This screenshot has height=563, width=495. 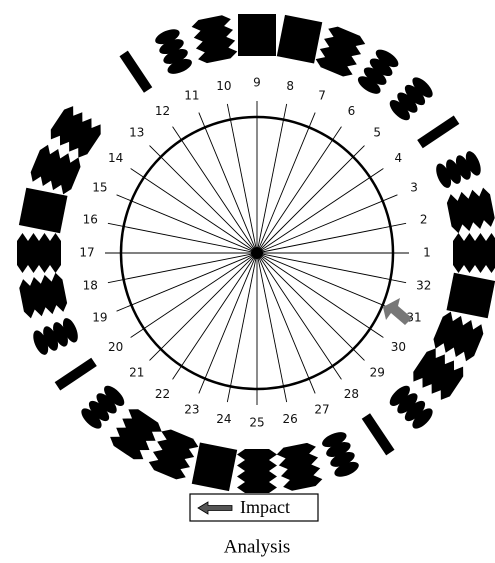 What do you see at coordinates (223, 419) in the screenshot?
I see `spoke-label: 24` at bounding box center [223, 419].